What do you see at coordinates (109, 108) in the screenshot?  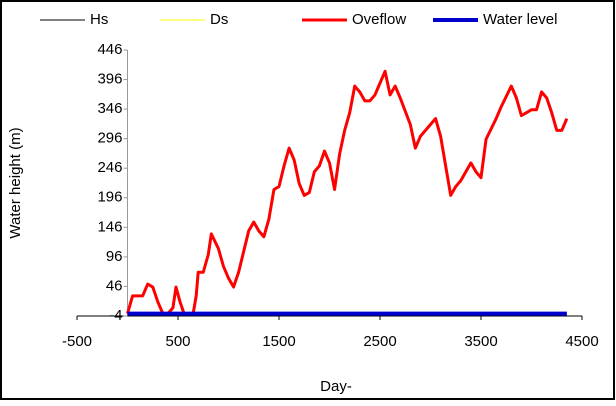 I see `y-tick-label: 346` at bounding box center [109, 108].